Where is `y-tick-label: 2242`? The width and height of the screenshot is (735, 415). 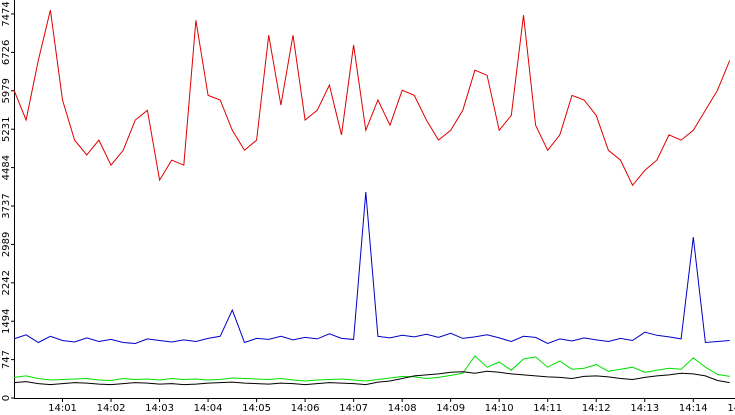 y-tick-label: 2242 is located at coordinates (6, 282).